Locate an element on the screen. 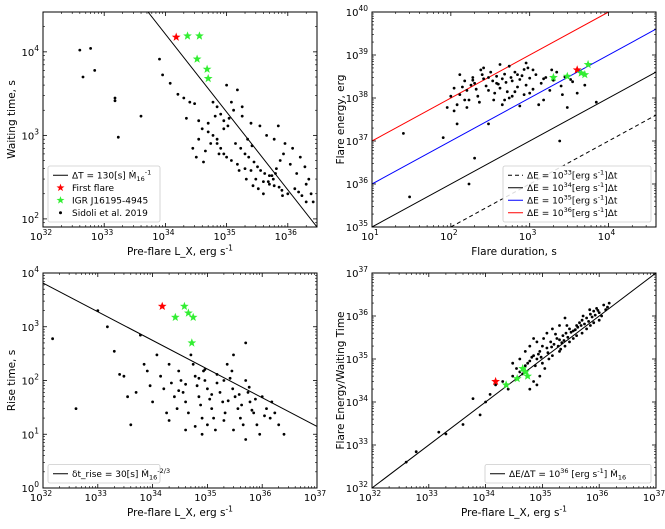 This screenshot has width=665, height=529. x-tick-label: 1035 is located at coordinates (205, 496).